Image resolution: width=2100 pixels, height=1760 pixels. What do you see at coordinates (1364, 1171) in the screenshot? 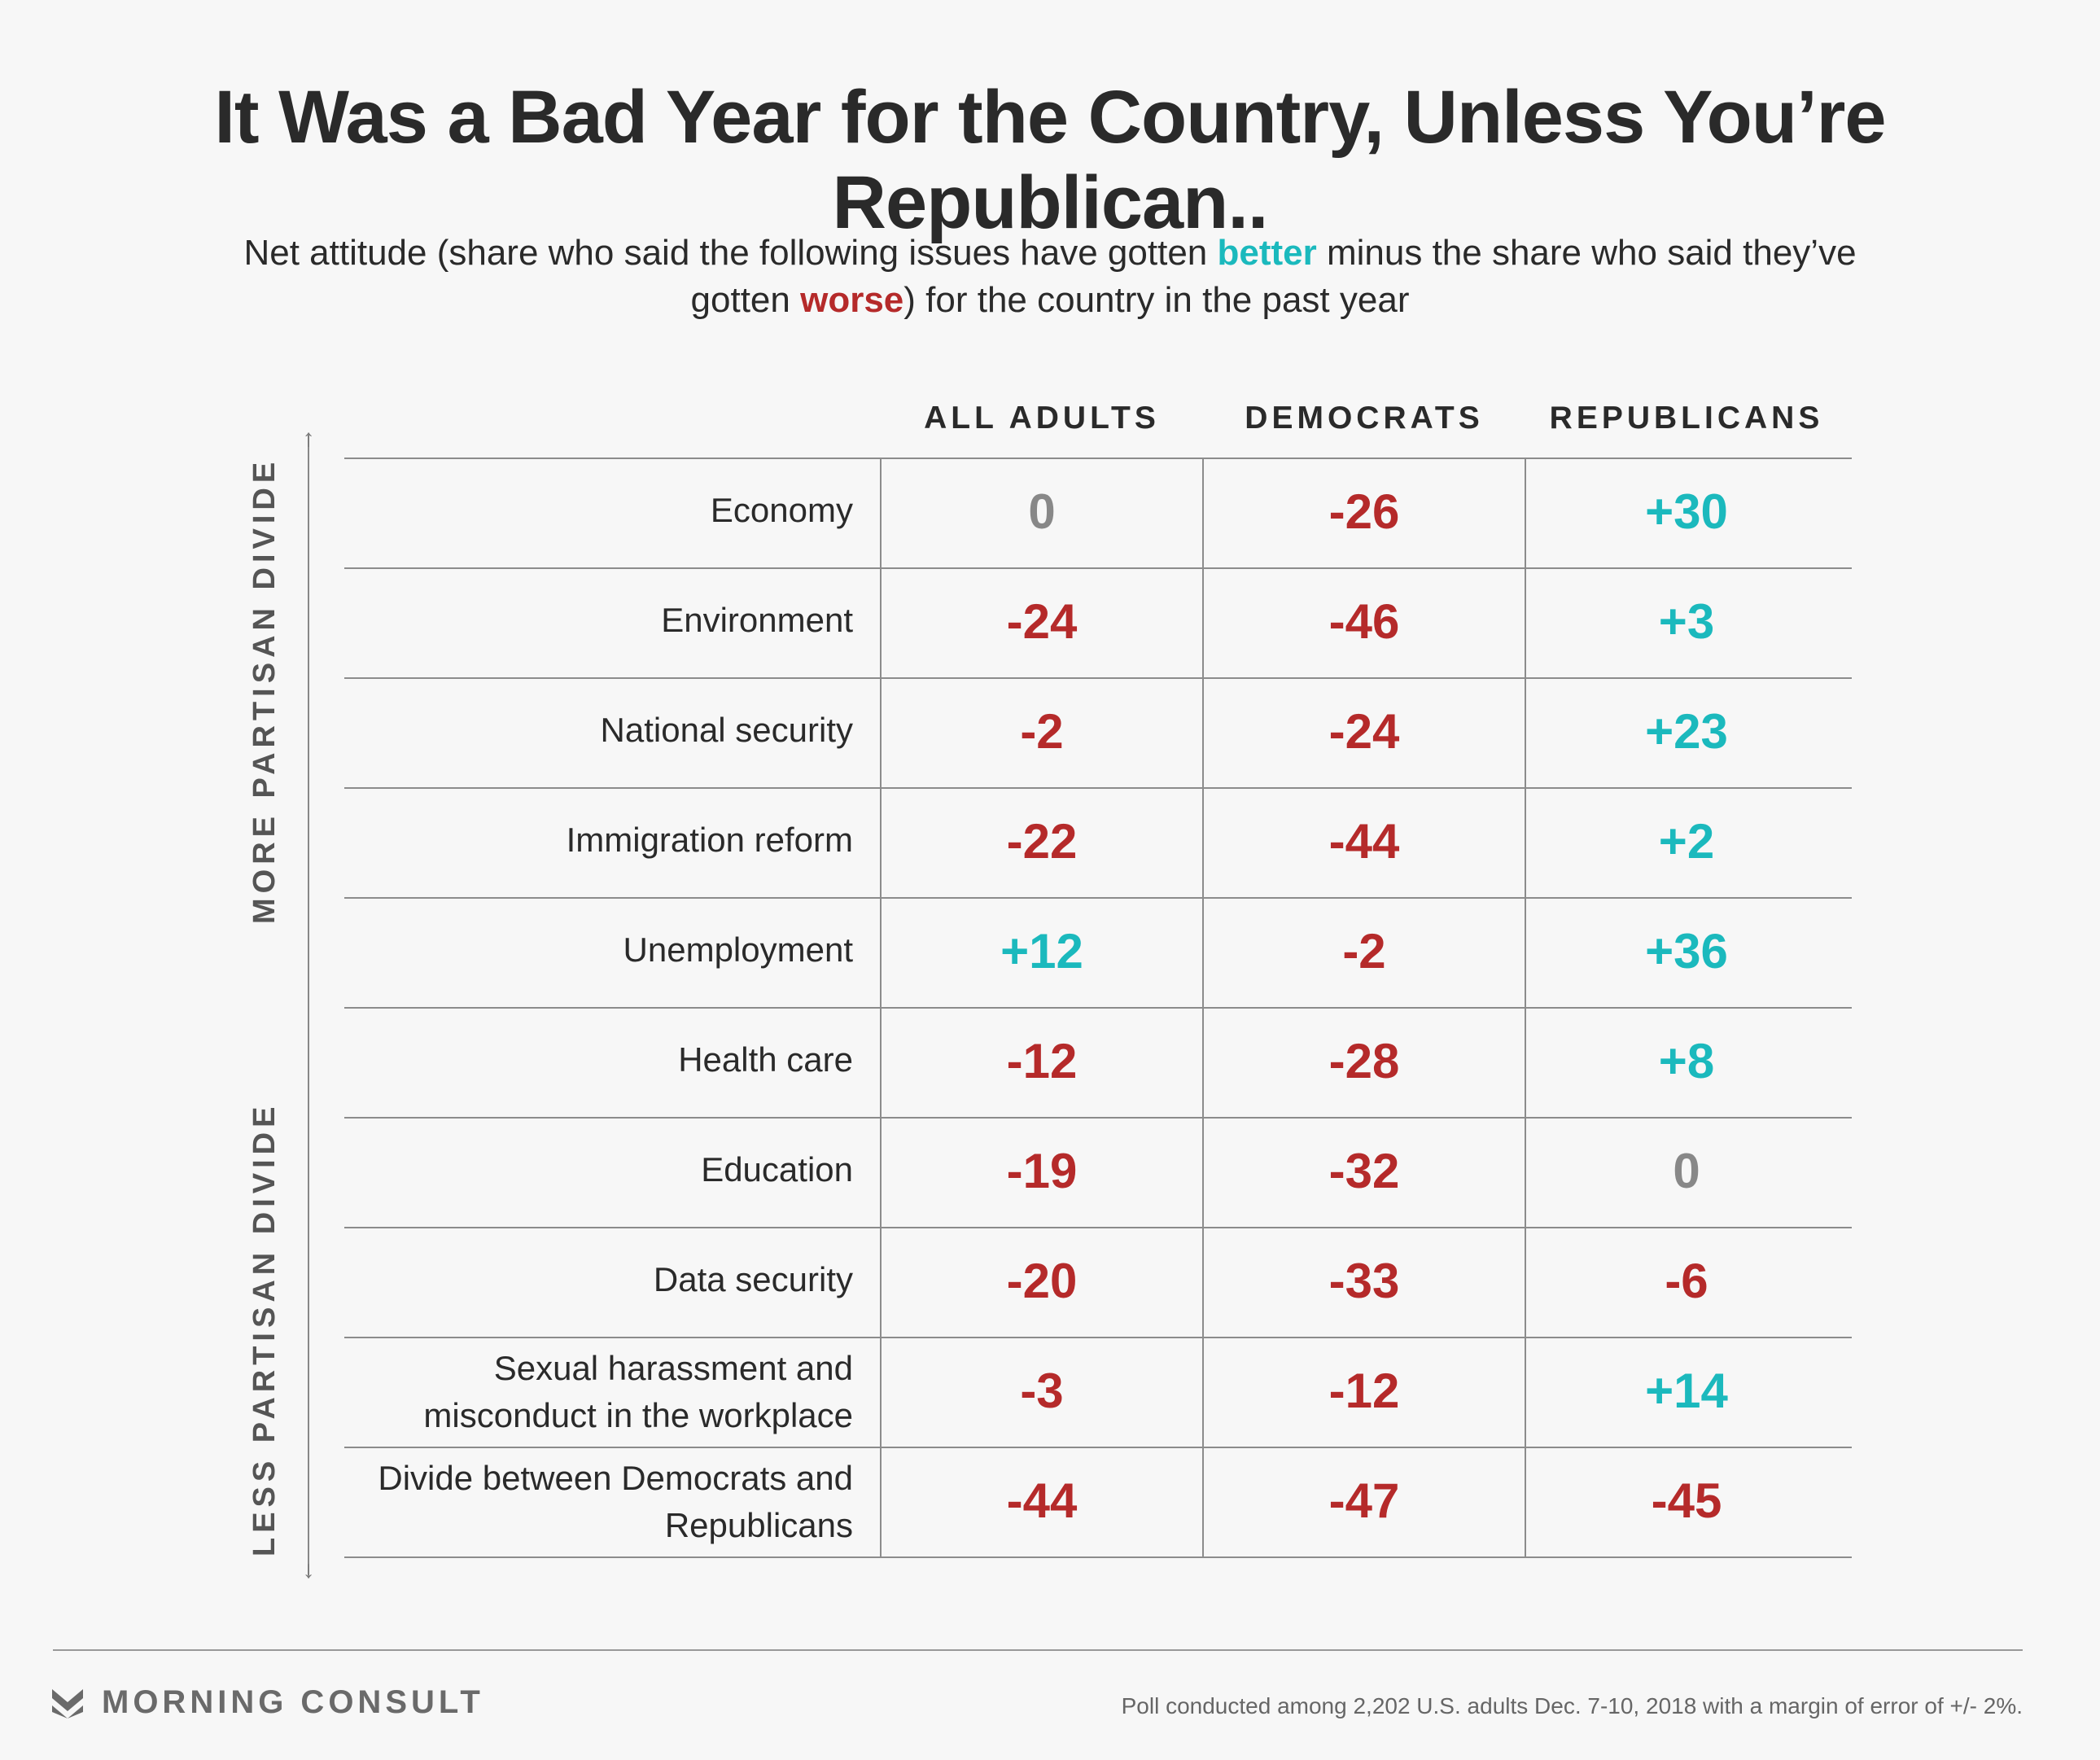
I see `value-cell: -32` at bounding box center [1364, 1171].